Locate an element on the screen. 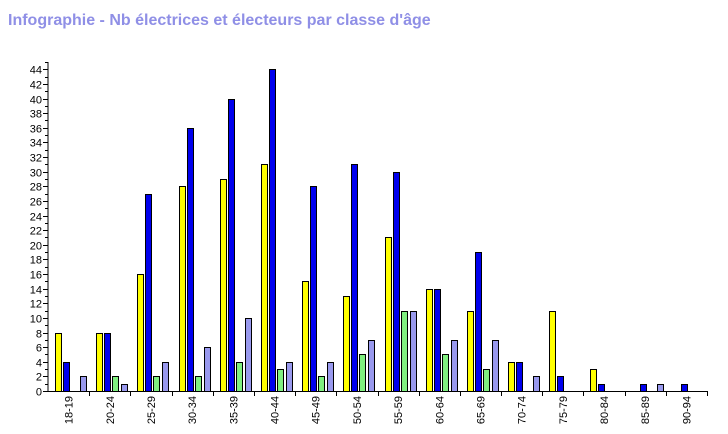  y-tick-label: 28 is located at coordinates (36, 188).